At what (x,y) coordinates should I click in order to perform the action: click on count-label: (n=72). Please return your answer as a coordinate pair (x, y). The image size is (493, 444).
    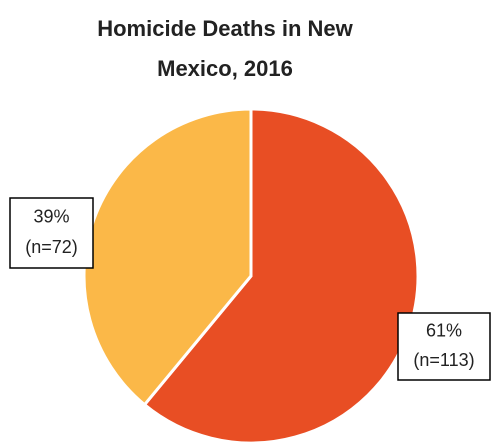
    Looking at the image, I should click on (51, 247).